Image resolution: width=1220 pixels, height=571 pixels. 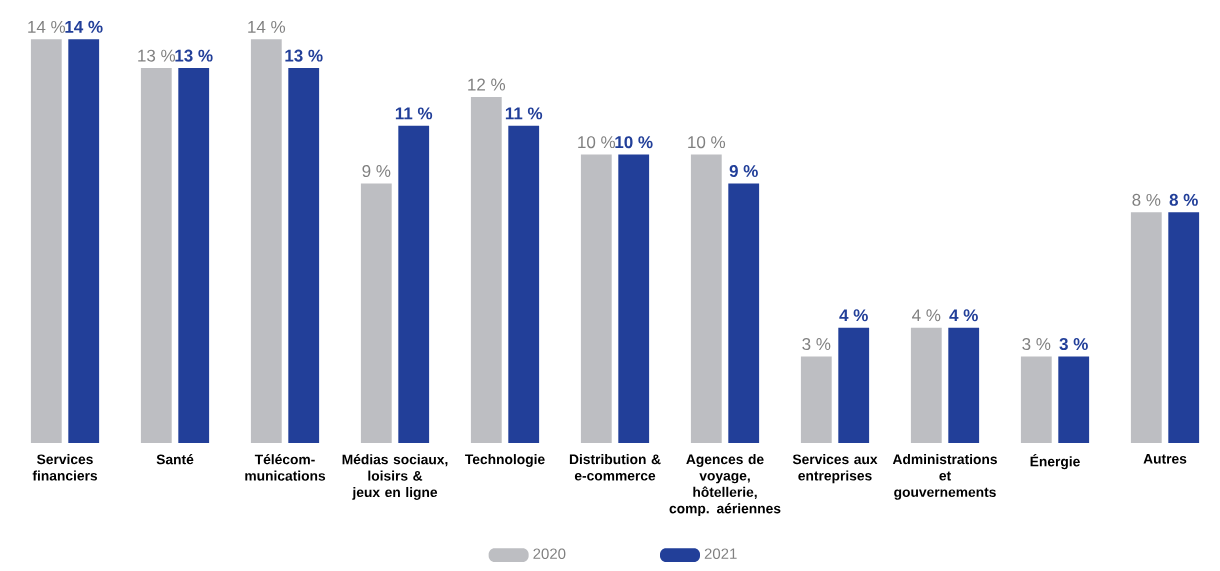 I want to click on x-tick-label: Technologie, so click(x=505, y=460).